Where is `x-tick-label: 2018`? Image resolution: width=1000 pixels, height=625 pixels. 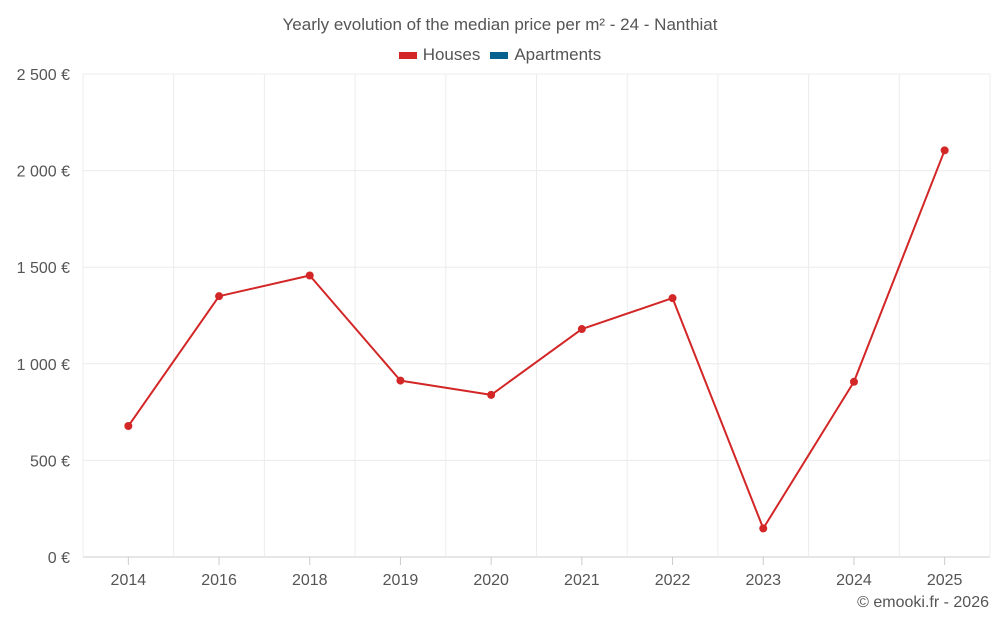 x-tick-label: 2018 is located at coordinates (310, 580).